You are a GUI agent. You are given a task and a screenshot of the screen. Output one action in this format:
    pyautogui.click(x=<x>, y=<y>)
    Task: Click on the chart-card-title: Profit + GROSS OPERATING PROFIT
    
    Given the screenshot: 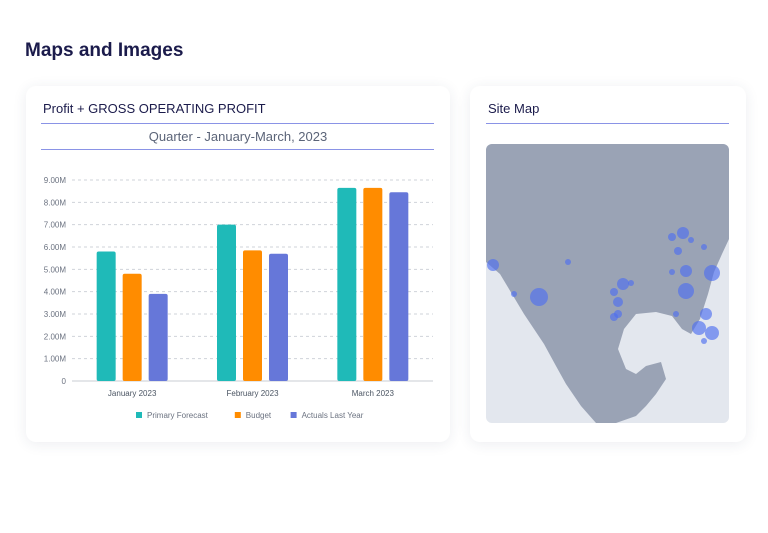 What is the action you would take?
    pyautogui.click(x=154, y=108)
    